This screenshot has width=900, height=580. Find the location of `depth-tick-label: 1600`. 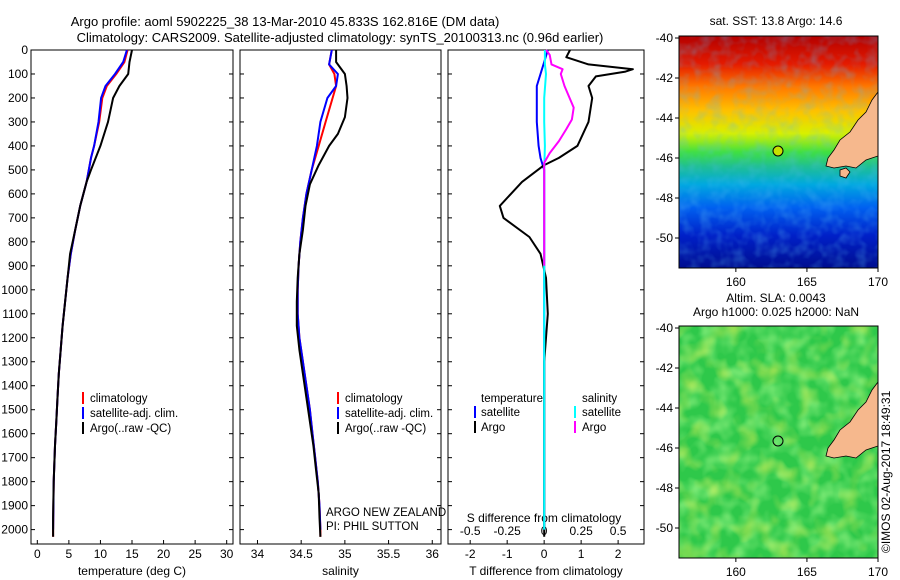

depth-tick-label: 1600 is located at coordinates (14, 434).